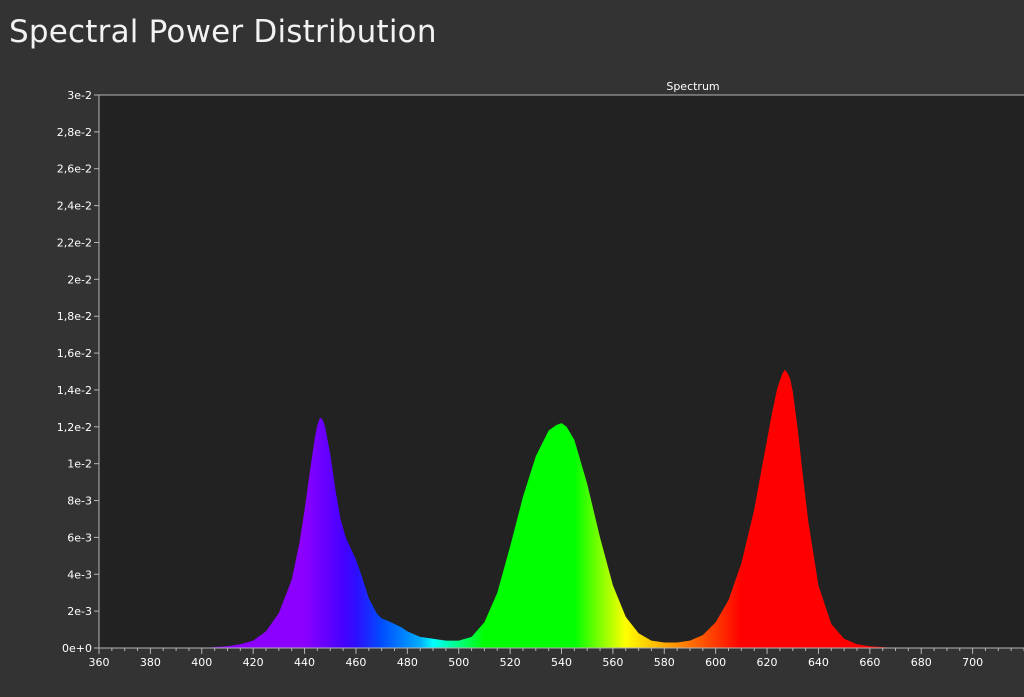  What do you see at coordinates (355, 662) in the screenshot?
I see `x-tick-label: 460` at bounding box center [355, 662].